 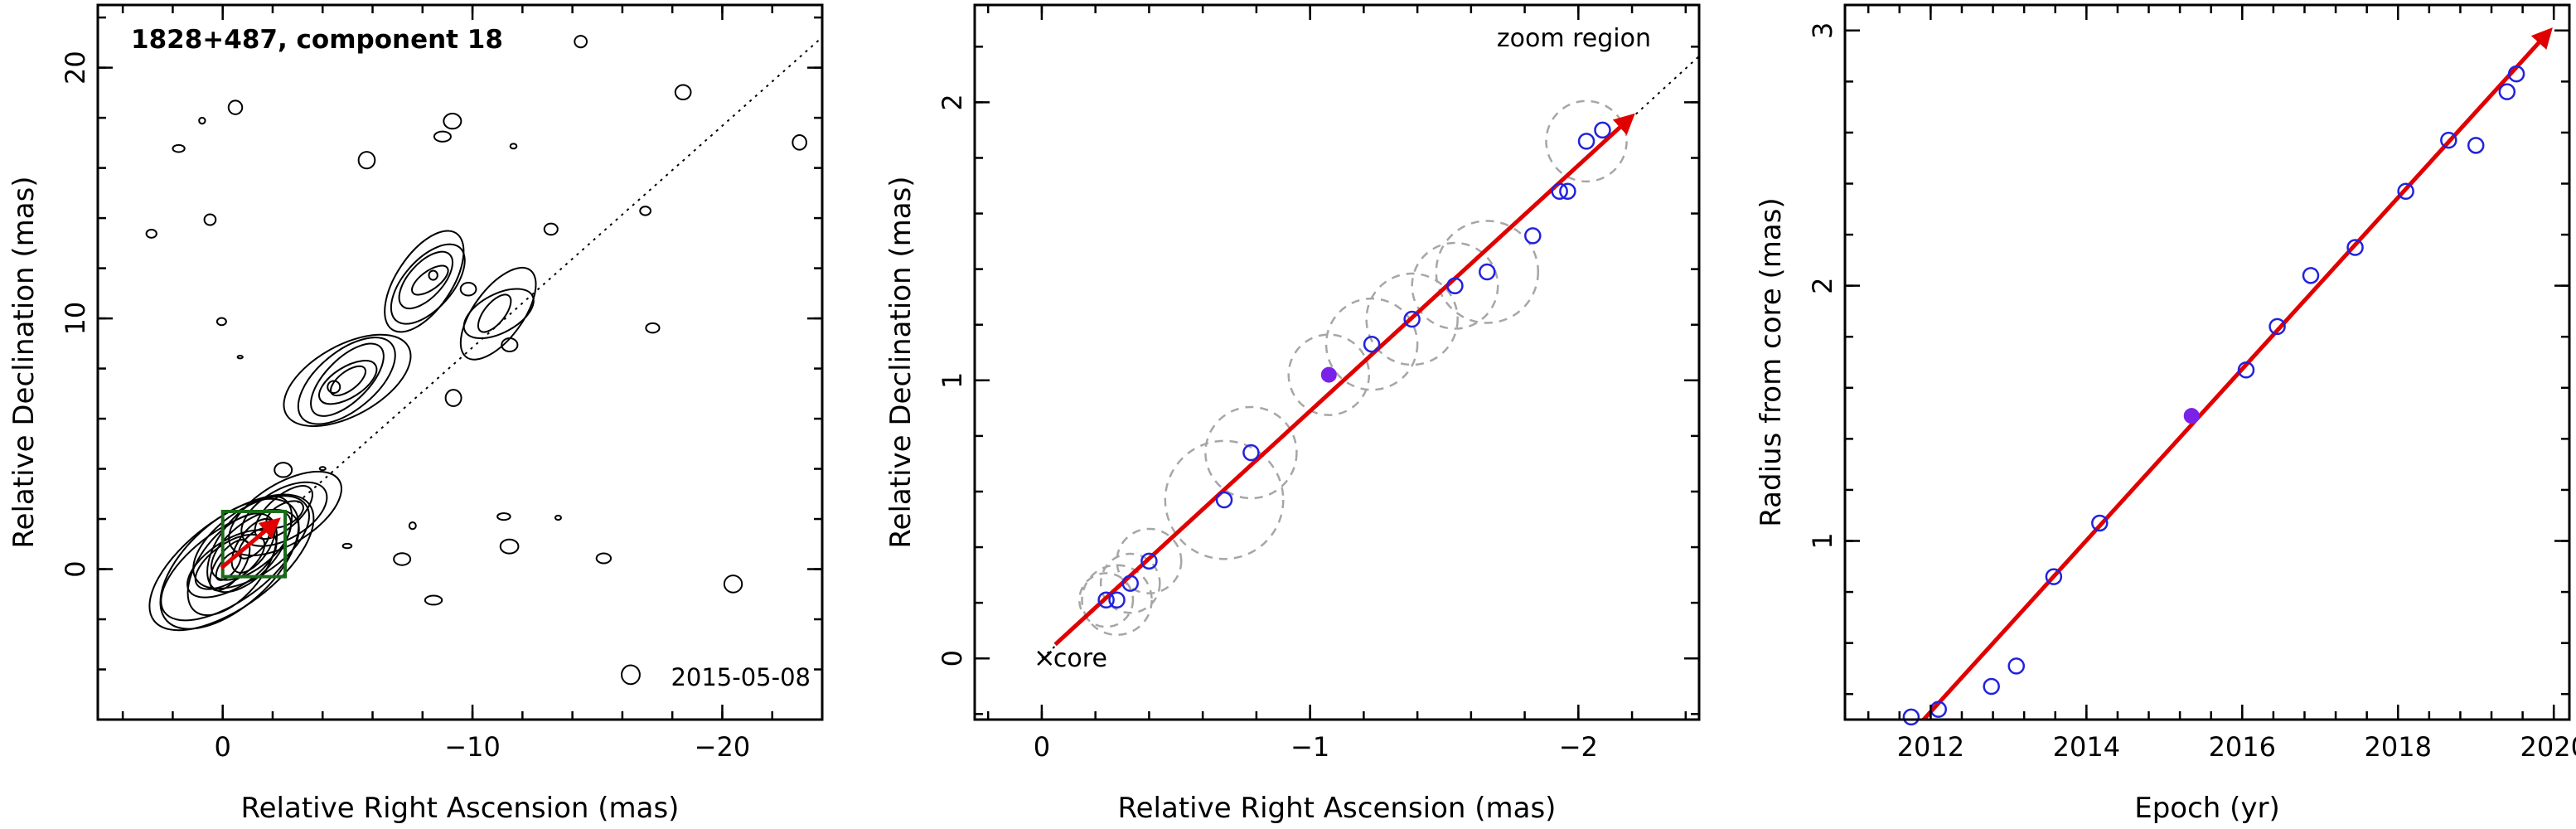 I want to click on core-marker: ×, so click(x=1045, y=657).